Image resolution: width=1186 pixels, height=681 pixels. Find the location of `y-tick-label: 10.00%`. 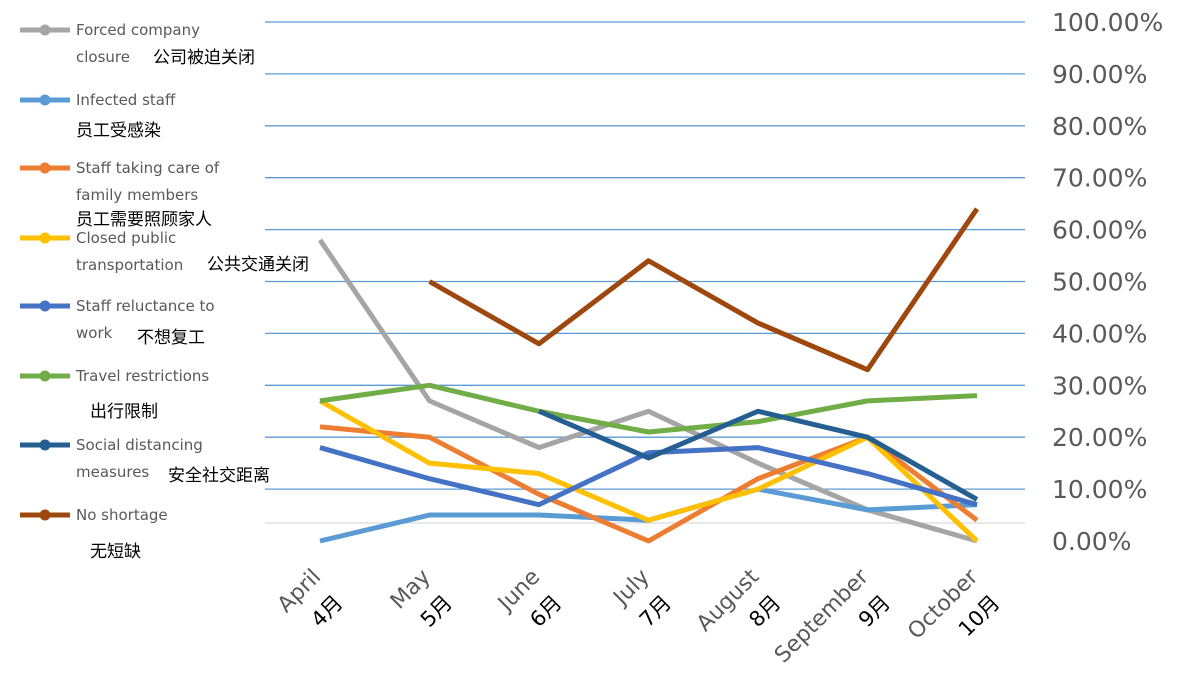

y-tick-label: 10.00% is located at coordinates (1099, 489).